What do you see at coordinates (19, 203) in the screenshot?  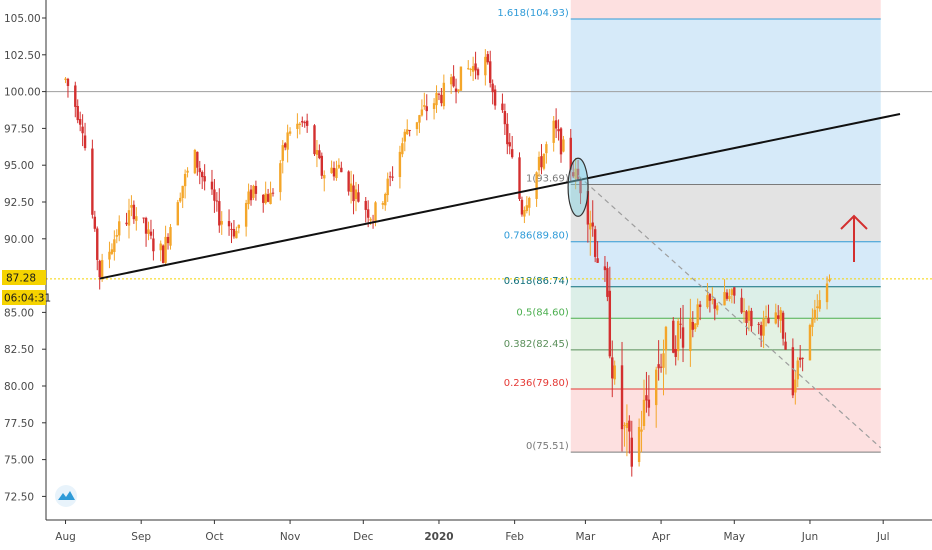 I see `y-tick-label: 92.50` at bounding box center [19, 203].